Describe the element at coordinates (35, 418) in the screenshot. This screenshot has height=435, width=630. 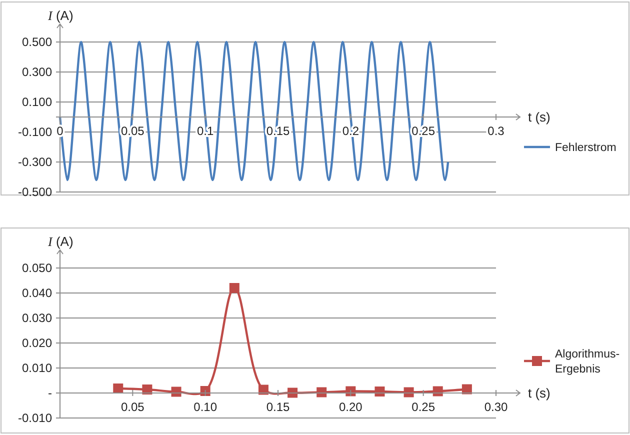
I see `y-tick-label: -0.010` at that location.